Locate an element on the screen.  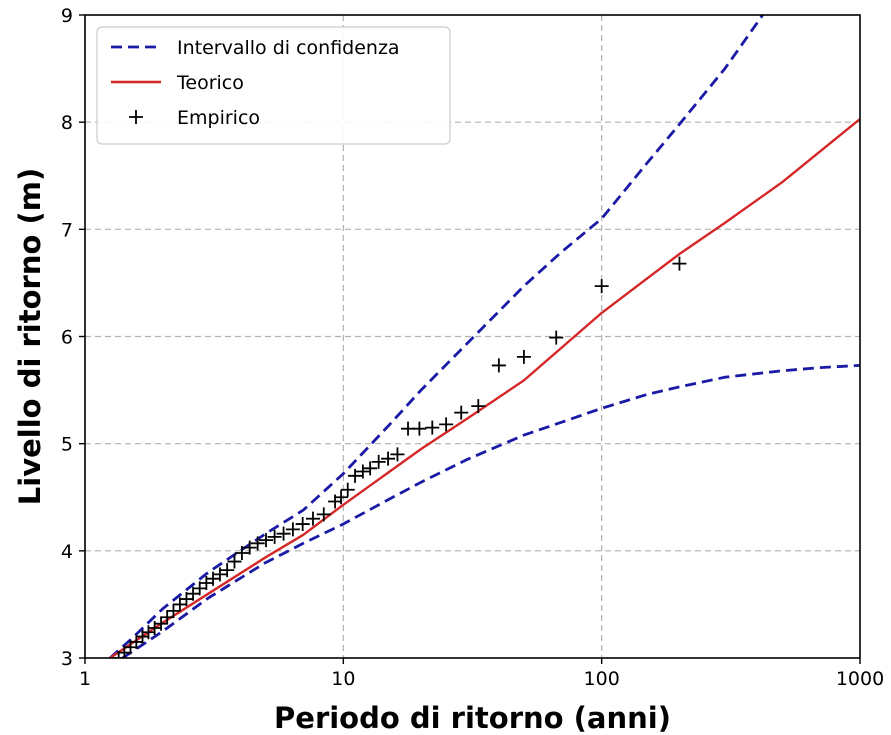
legend-label-teorico: Teorico is located at coordinates (210, 83).